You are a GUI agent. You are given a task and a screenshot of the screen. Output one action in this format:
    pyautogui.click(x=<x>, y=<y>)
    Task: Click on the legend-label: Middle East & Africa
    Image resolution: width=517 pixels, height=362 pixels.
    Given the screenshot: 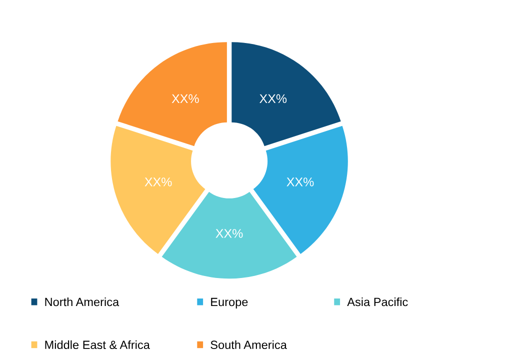 What is the action you would take?
    pyautogui.click(x=97, y=345)
    